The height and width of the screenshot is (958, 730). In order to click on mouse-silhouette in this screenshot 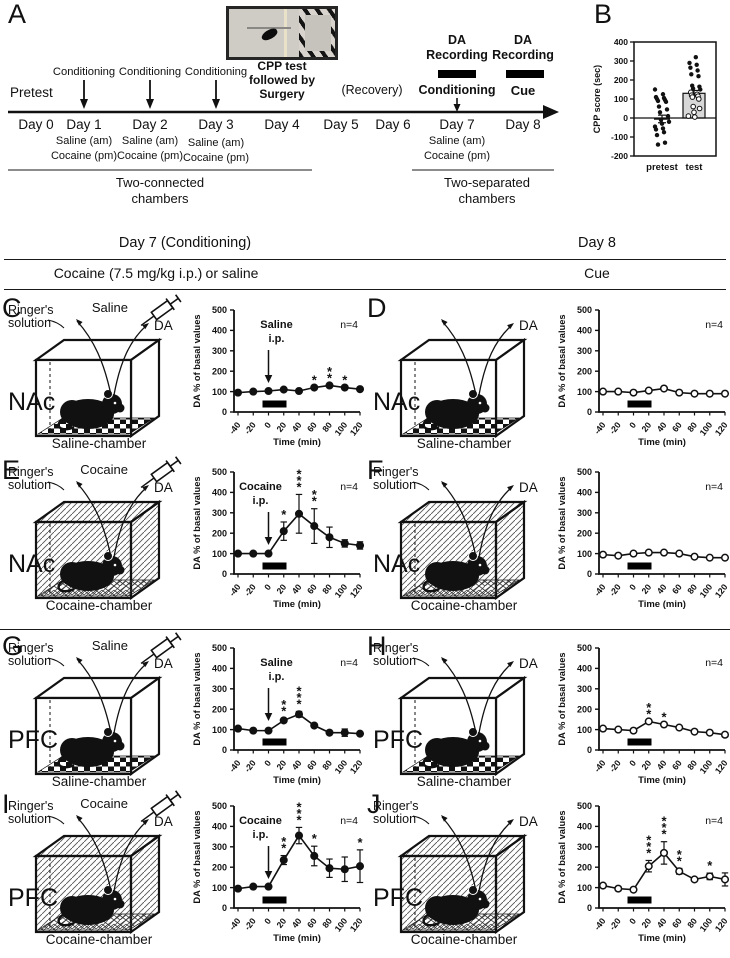, I will do `click(91, 748)`.